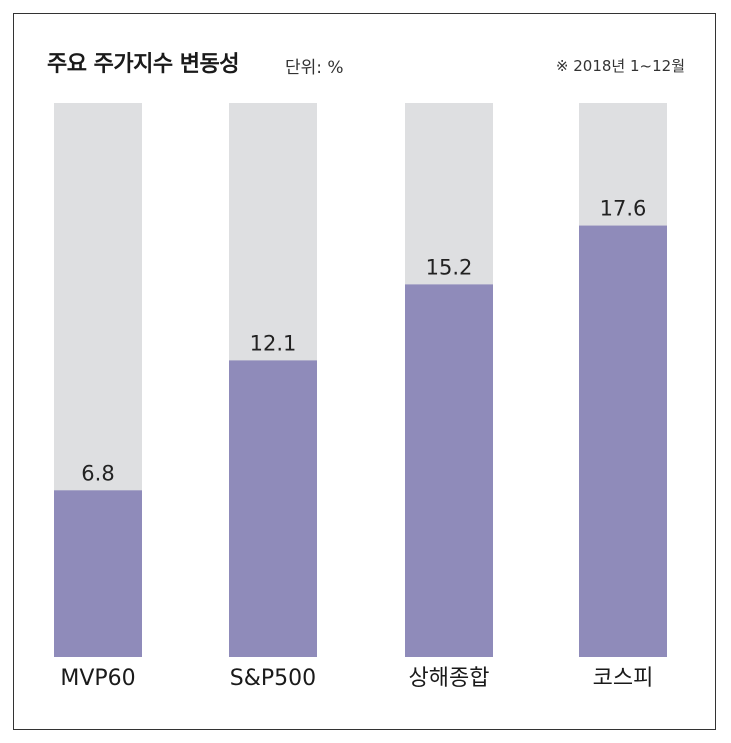 The image size is (731, 743). Describe the element at coordinates (449, 267) in the screenshot. I see `data-label: 15.2` at that location.